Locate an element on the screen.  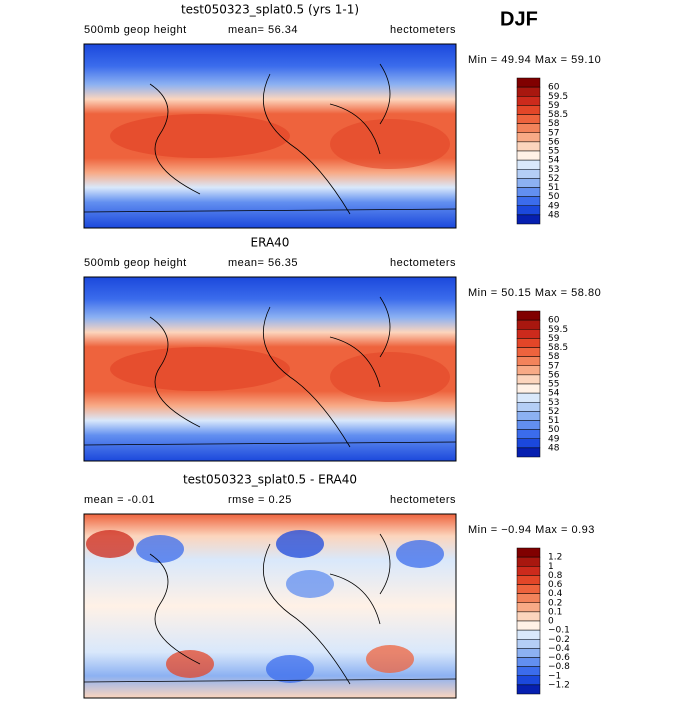
colorbar-label: 1 is located at coordinates (551, 567).